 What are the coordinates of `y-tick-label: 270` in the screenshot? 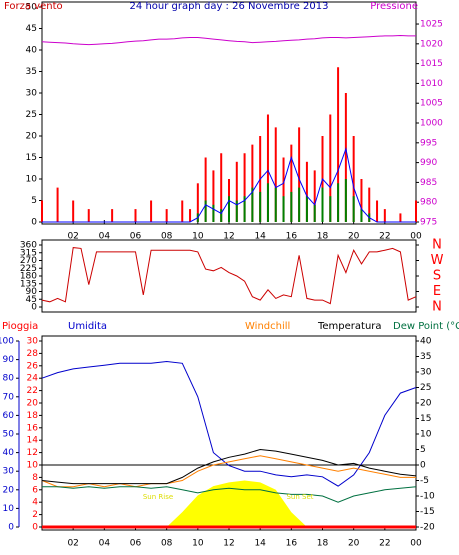 It's located at (28, 261).